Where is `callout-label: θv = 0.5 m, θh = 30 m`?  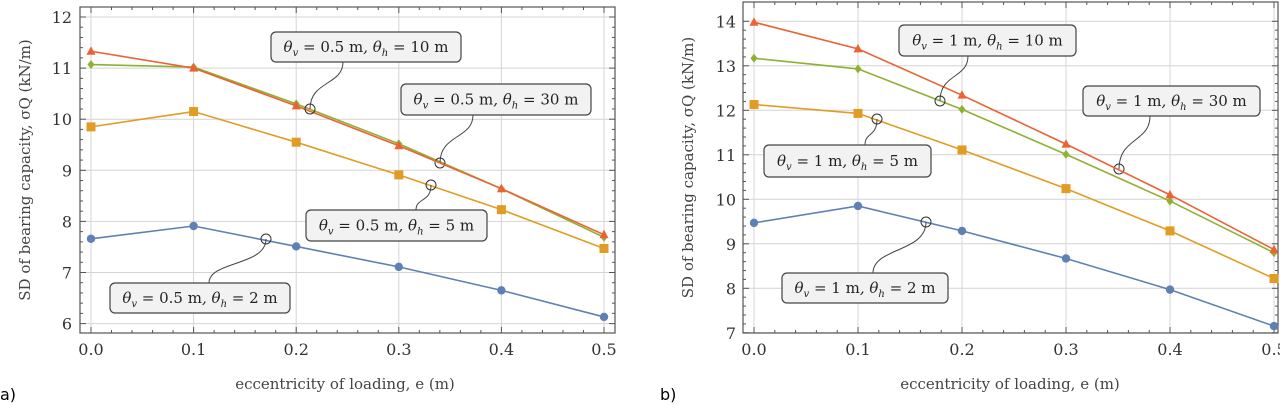 callout-label: θv = 0.5 m, θh = 30 m is located at coordinates (496, 101).